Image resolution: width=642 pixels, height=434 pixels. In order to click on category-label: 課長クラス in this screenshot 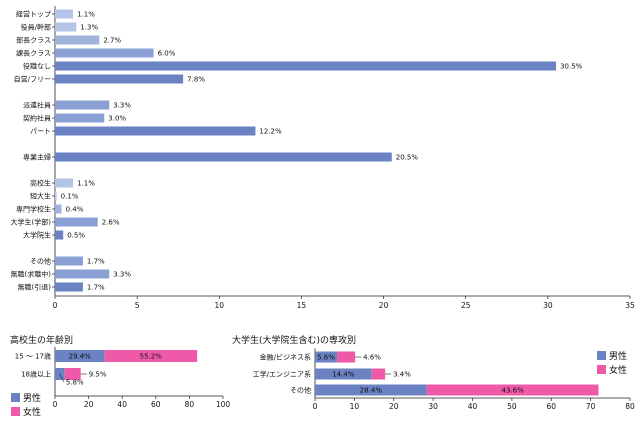, I will do `click(33, 53)`.